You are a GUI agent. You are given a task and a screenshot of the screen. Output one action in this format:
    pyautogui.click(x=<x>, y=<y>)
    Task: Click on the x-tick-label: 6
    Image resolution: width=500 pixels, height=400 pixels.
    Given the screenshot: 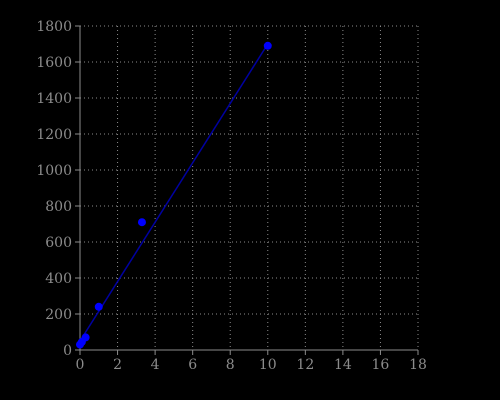 What is the action you would take?
    pyautogui.click(x=192, y=365)
    